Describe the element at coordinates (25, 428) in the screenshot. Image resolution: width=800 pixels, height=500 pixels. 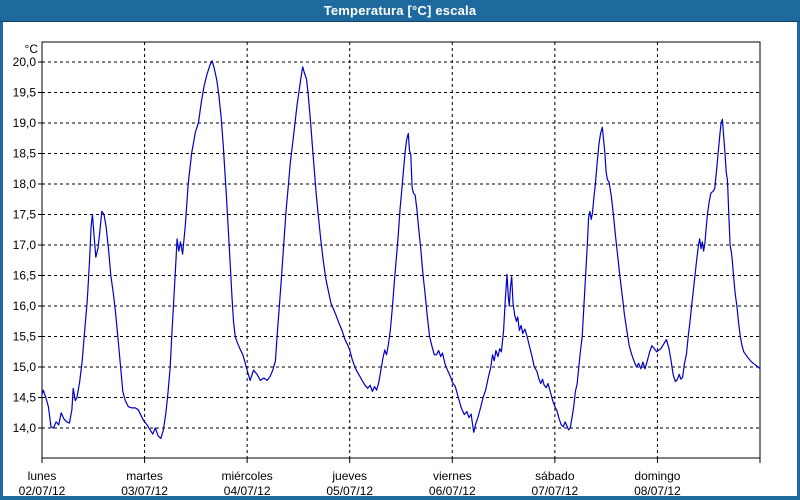
I see `y-tick-label: 14,0` at that location.